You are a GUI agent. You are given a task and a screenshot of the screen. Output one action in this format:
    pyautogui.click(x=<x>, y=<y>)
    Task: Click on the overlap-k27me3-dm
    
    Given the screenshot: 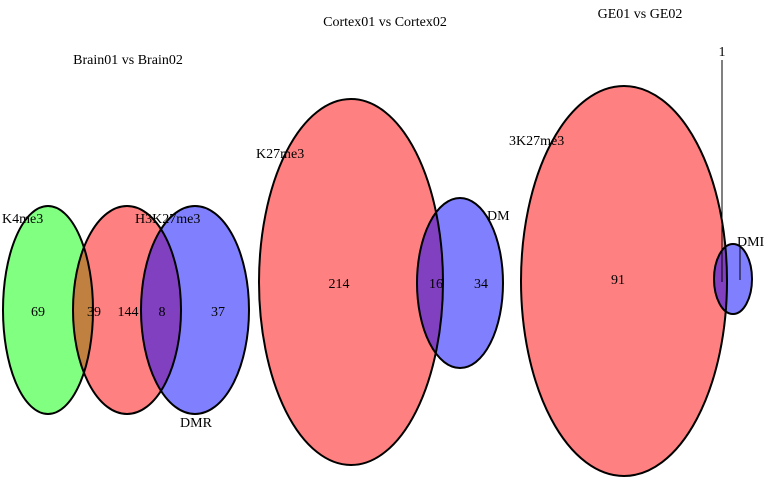 What is the action you would take?
    pyautogui.click(x=430, y=283)
    